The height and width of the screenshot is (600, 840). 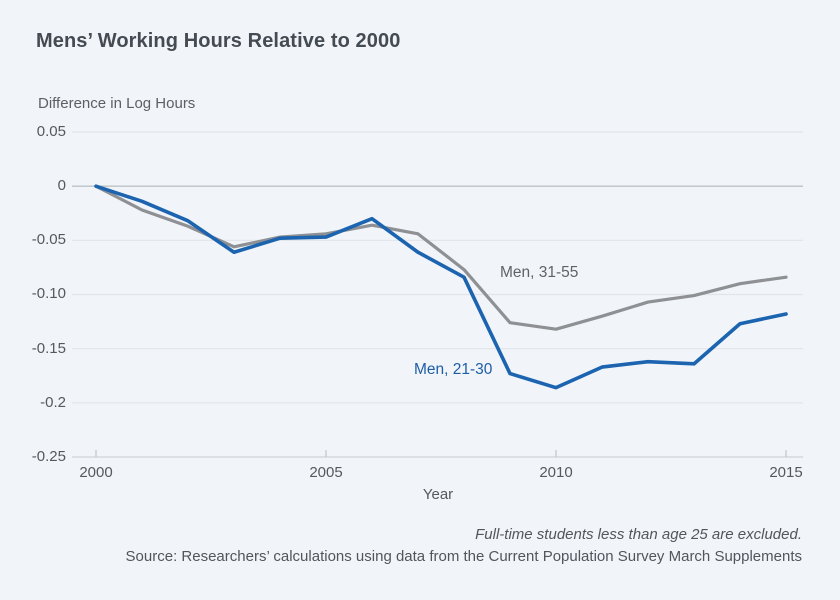 What do you see at coordinates (438, 494) in the screenshot?
I see `x-axis-title: Year` at bounding box center [438, 494].